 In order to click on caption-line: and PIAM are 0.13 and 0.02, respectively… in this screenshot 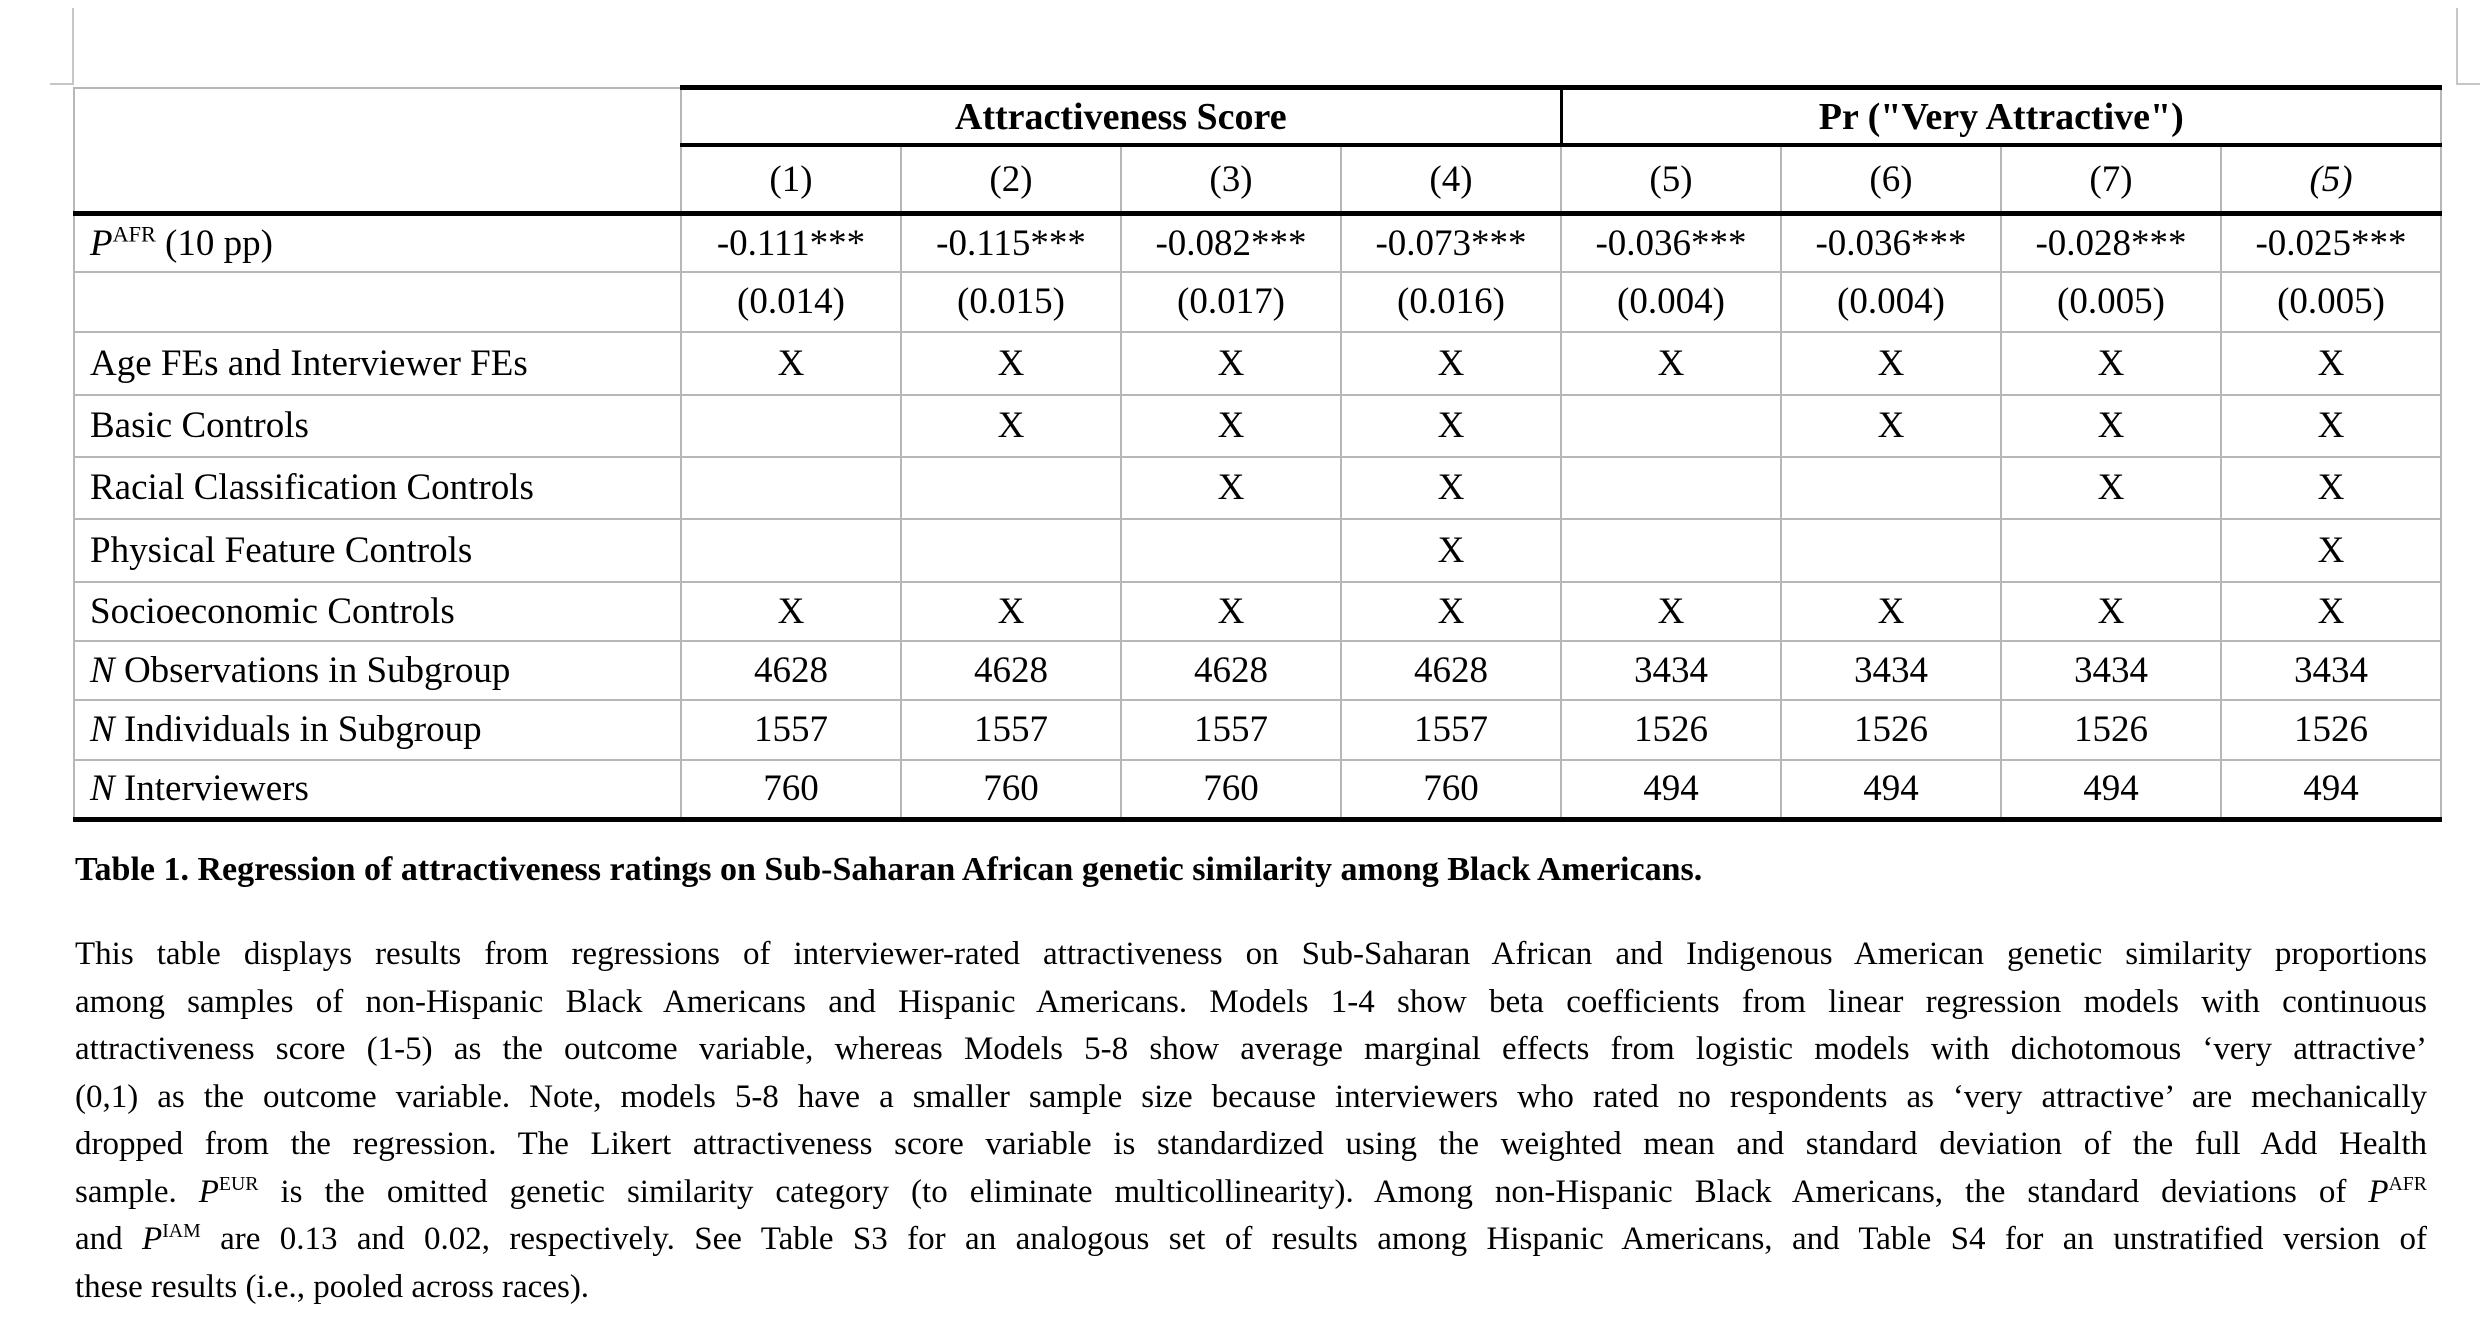, I will do `click(1251, 1240)`.